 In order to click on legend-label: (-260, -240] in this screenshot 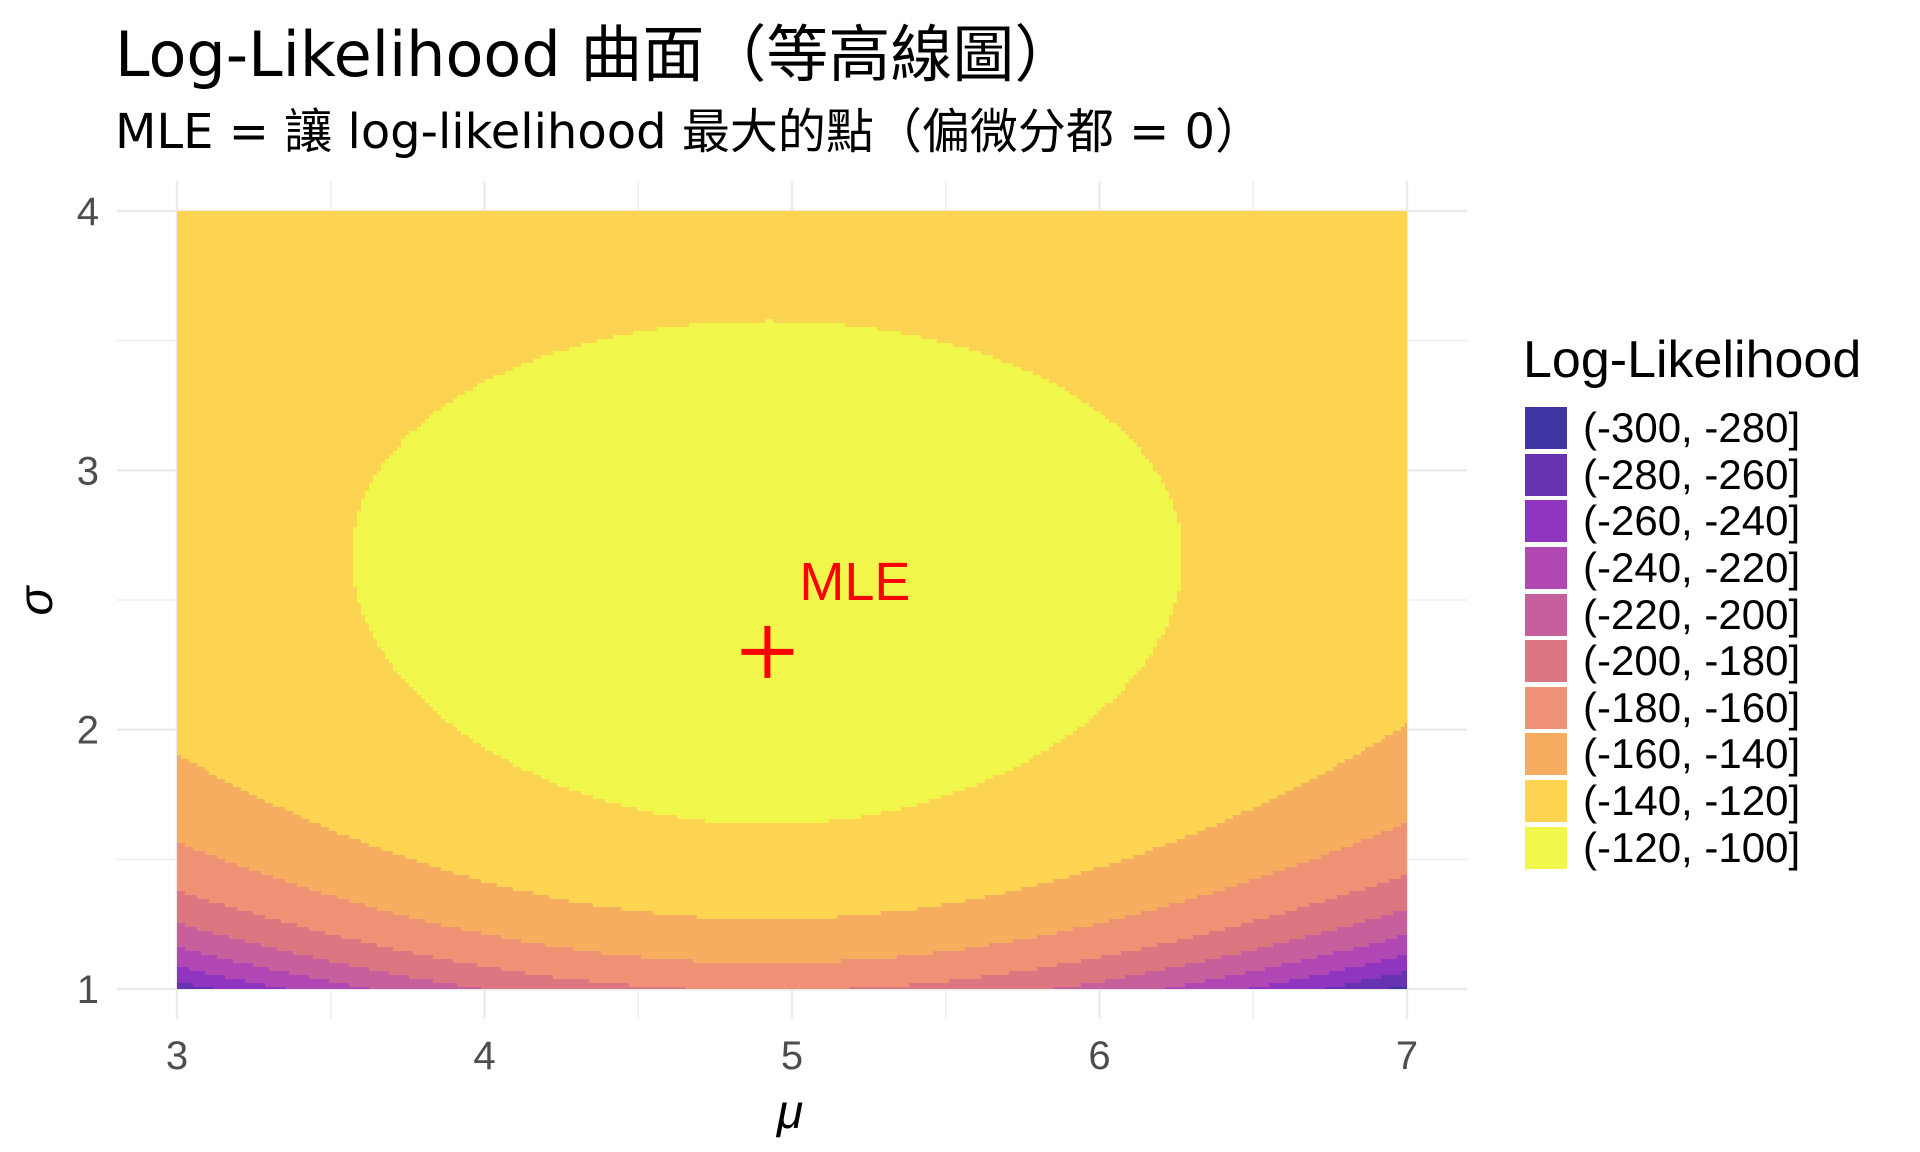, I will do `click(1692, 521)`.